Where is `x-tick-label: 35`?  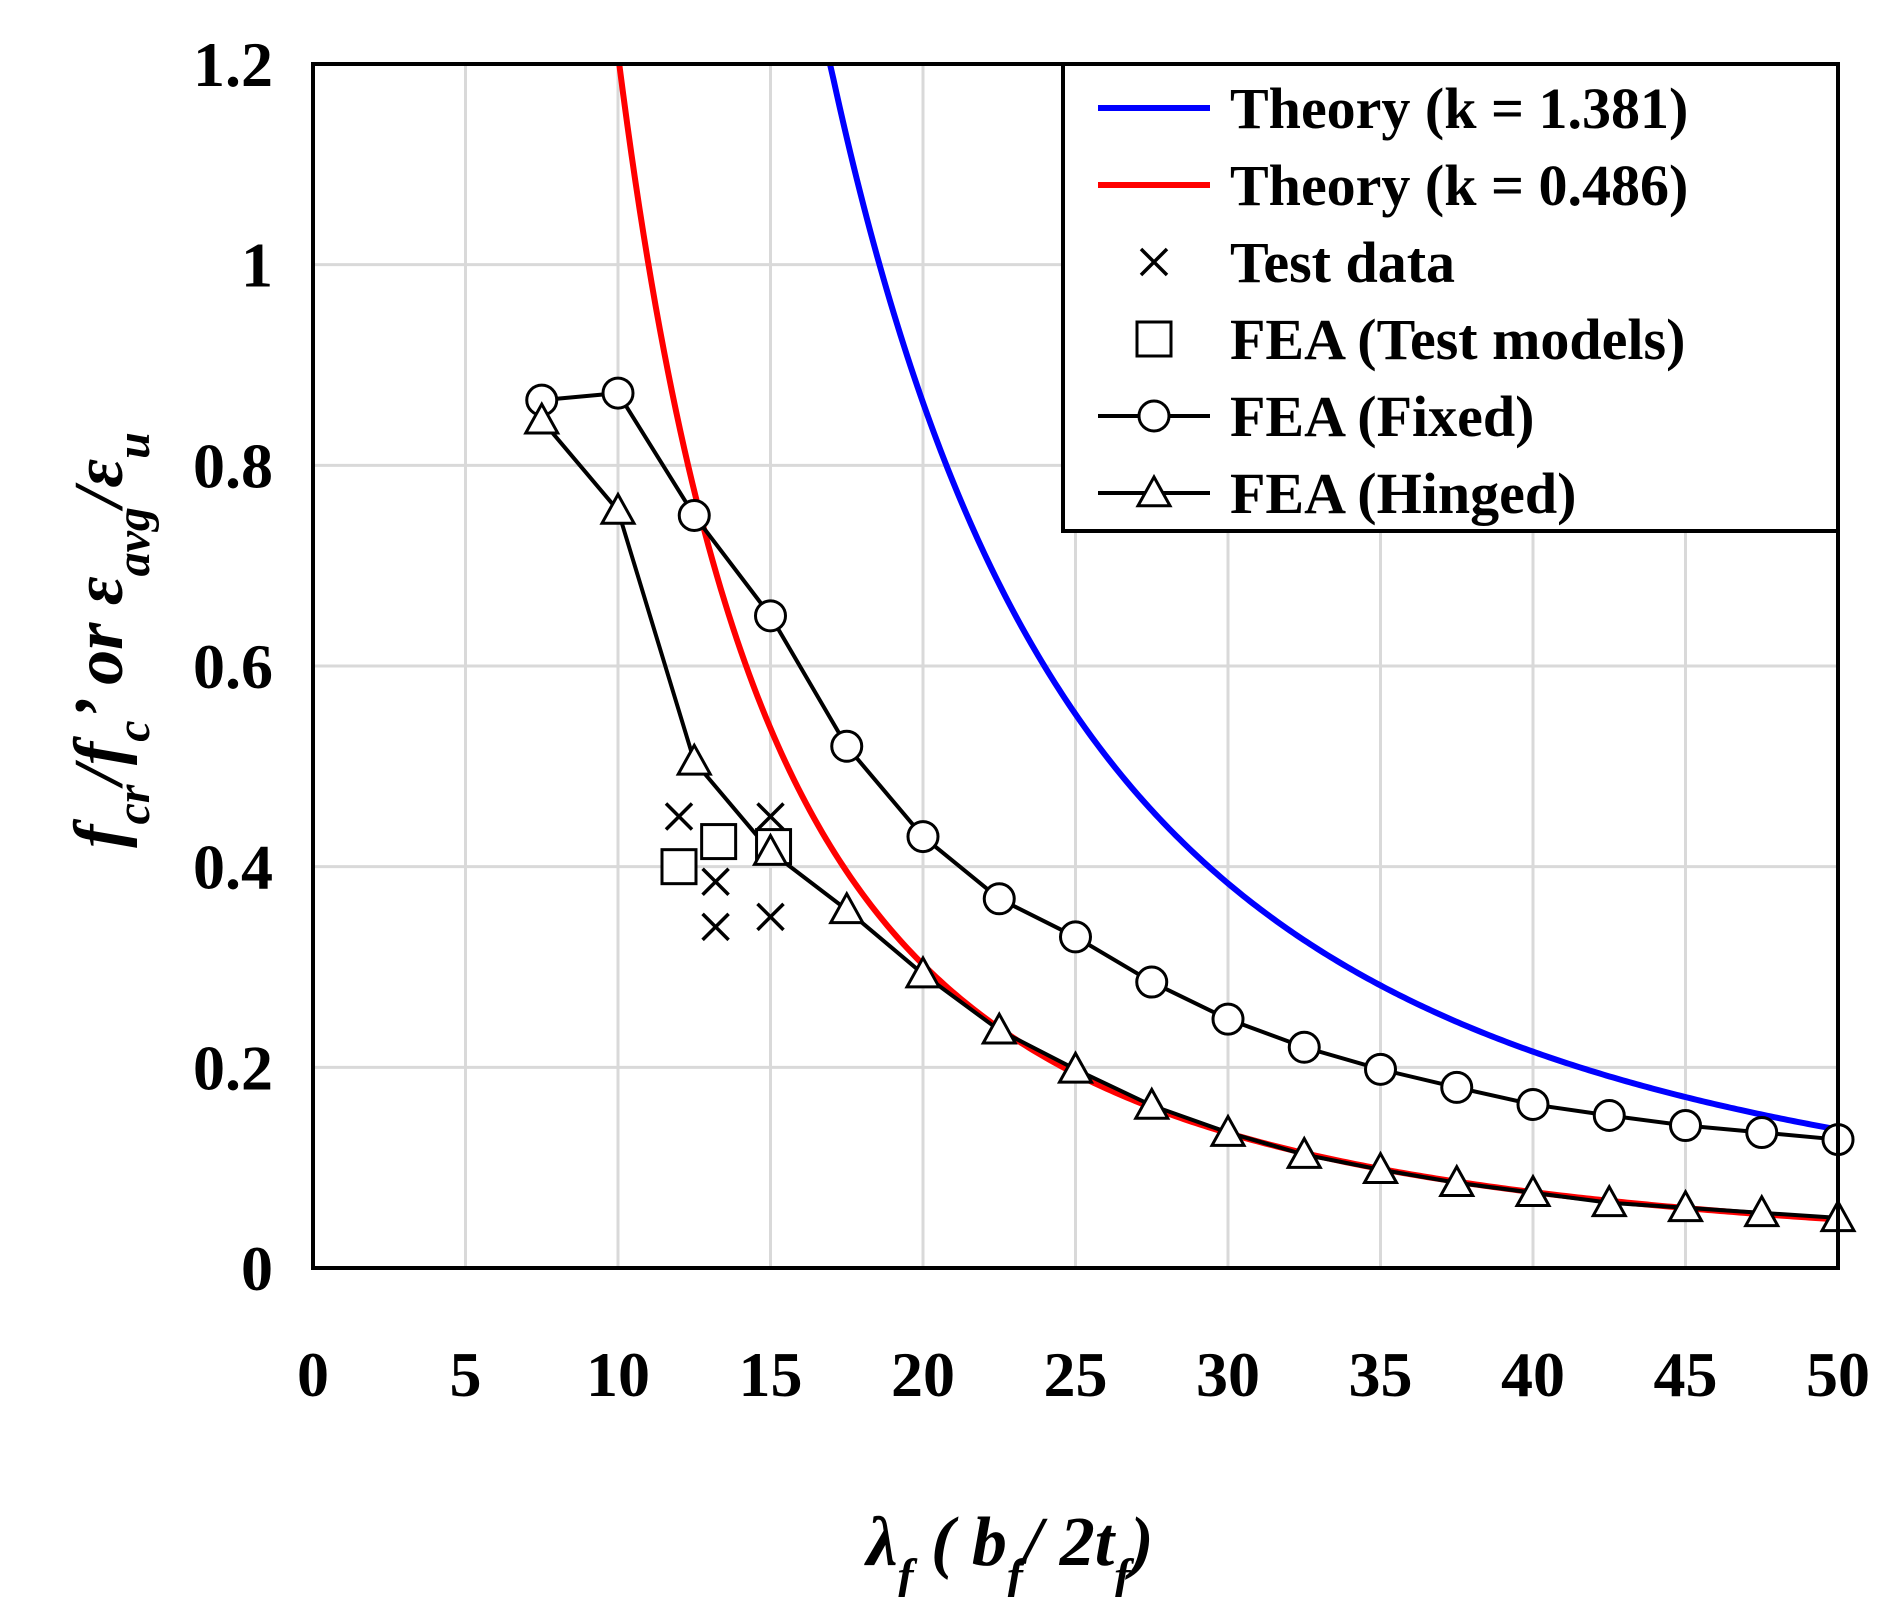 x-tick-label: 35 is located at coordinates (1381, 1374).